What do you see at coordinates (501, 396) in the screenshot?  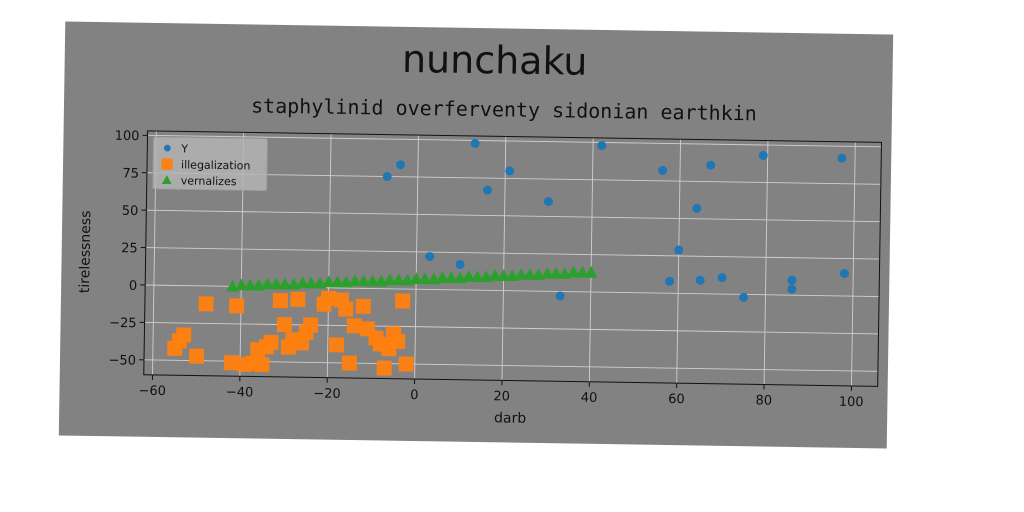 I see `x-tick-label: 20` at bounding box center [501, 396].